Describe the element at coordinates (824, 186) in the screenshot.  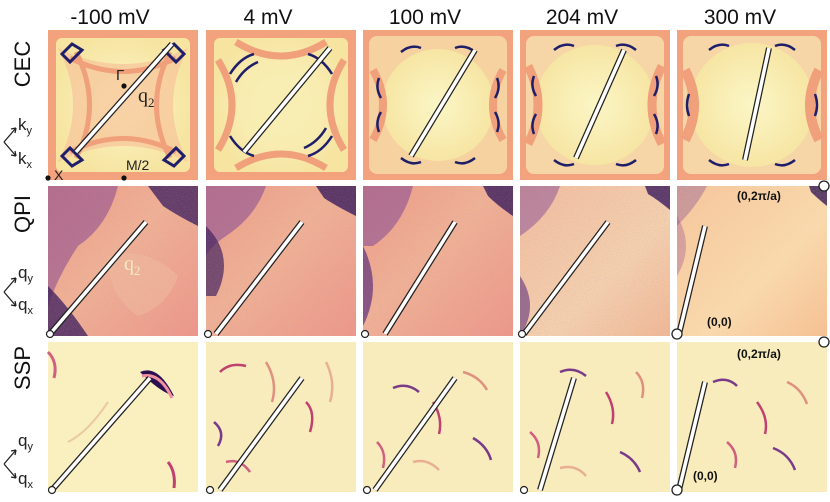
I see `qpi-corner-marker-top` at that location.